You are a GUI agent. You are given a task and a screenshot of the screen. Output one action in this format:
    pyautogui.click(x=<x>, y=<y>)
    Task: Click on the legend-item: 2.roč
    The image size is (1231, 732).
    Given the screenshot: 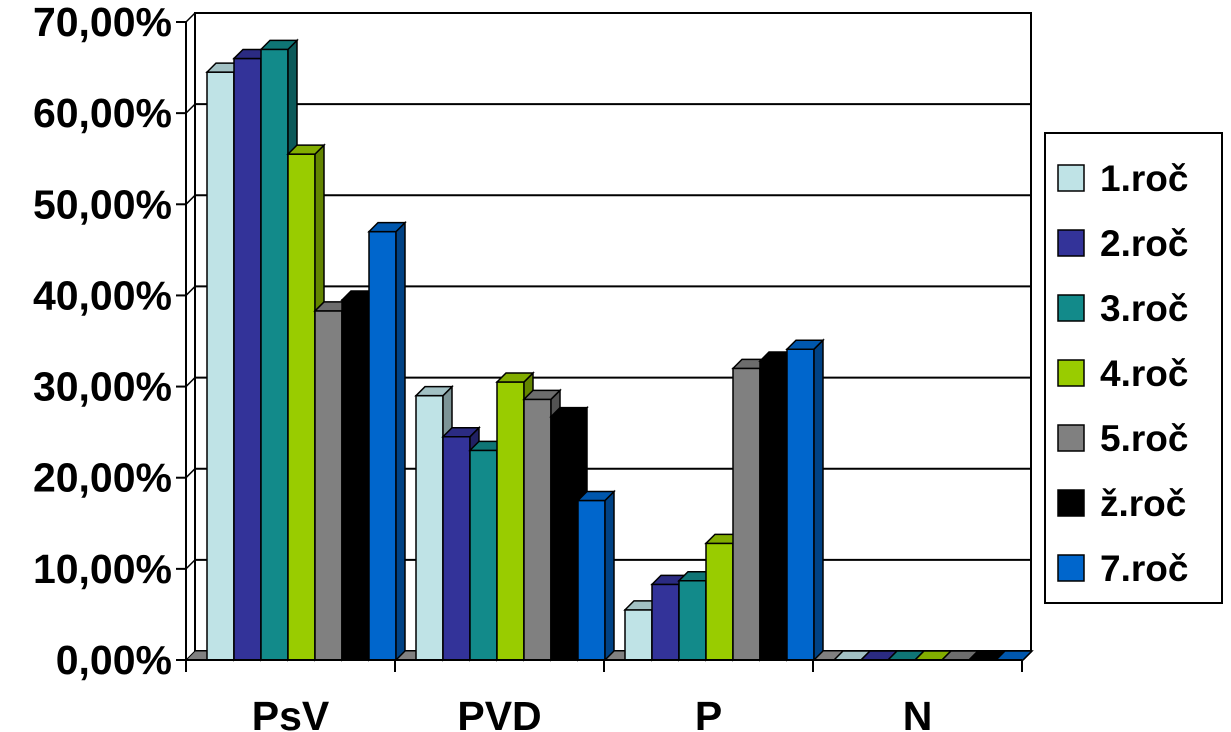 What is the action you would take?
    pyautogui.click(x=1122, y=243)
    